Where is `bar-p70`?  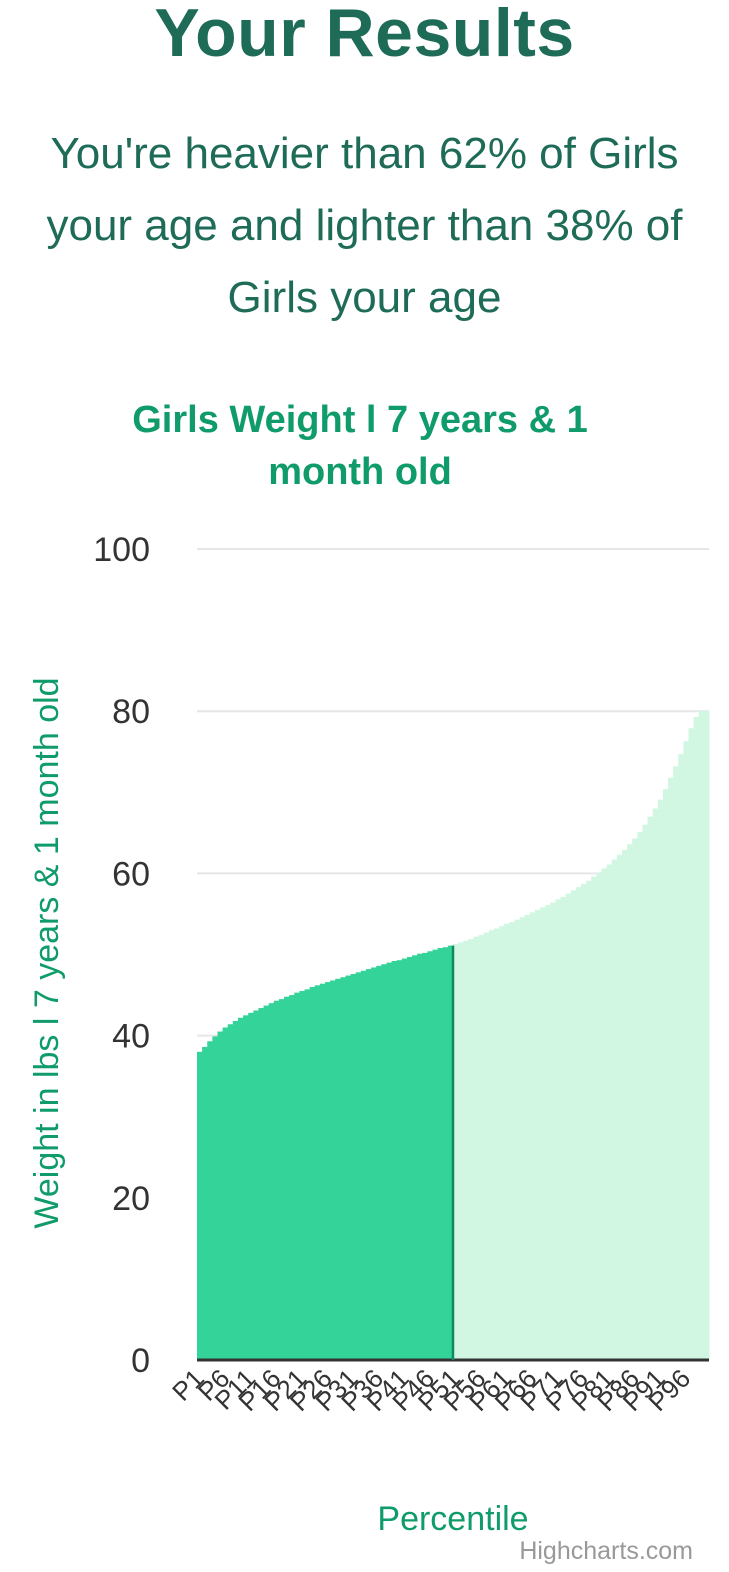 bar-p70 is located at coordinates (553, 1131).